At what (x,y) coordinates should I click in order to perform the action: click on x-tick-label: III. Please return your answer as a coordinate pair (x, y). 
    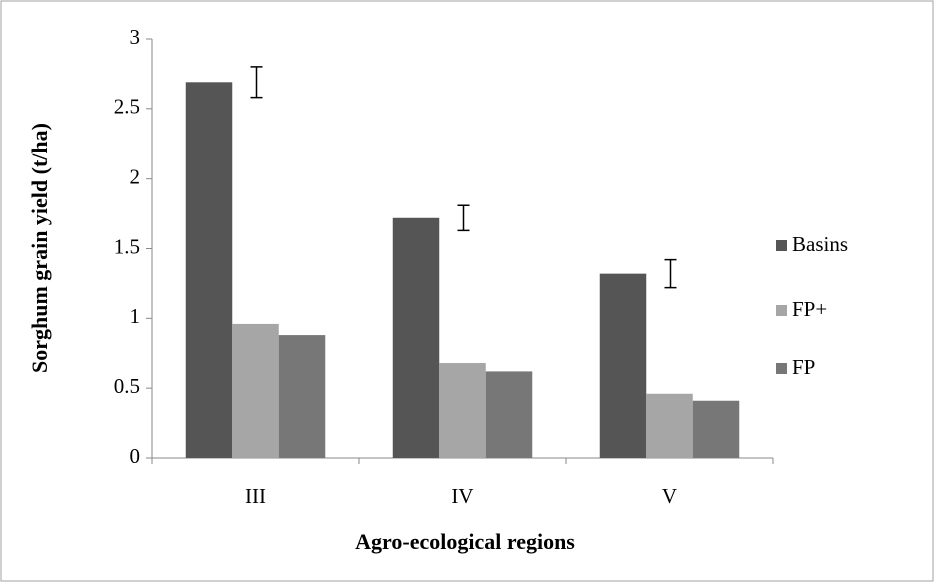
    Looking at the image, I should click on (255, 496).